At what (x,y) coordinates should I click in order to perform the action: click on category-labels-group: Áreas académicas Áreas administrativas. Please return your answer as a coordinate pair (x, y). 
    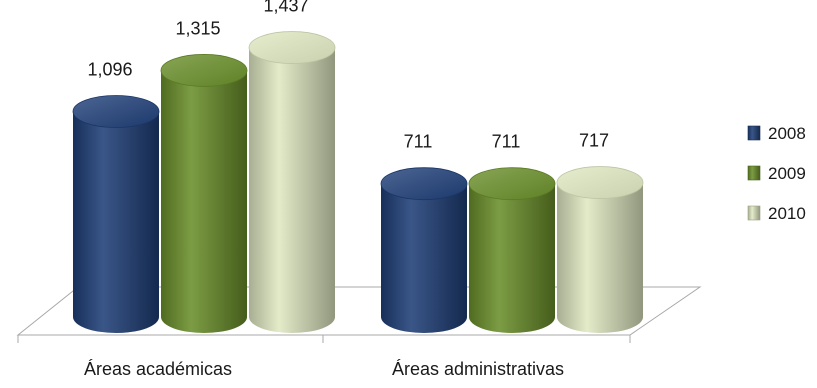
    Looking at the image, I should click on (324, 369).